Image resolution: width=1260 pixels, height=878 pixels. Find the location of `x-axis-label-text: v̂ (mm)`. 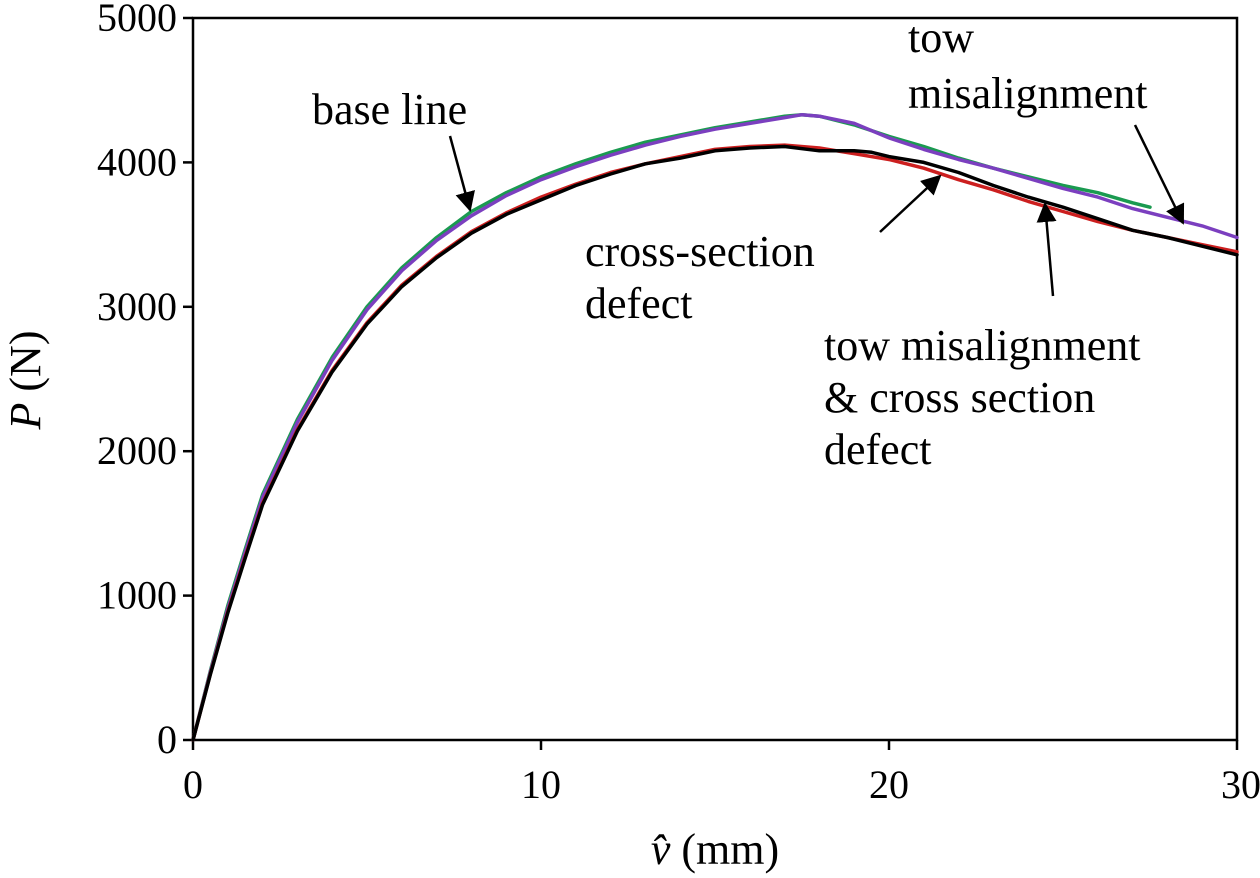

x-axis-label-text: v̂ (mm) is located at coordinates (715, 849).